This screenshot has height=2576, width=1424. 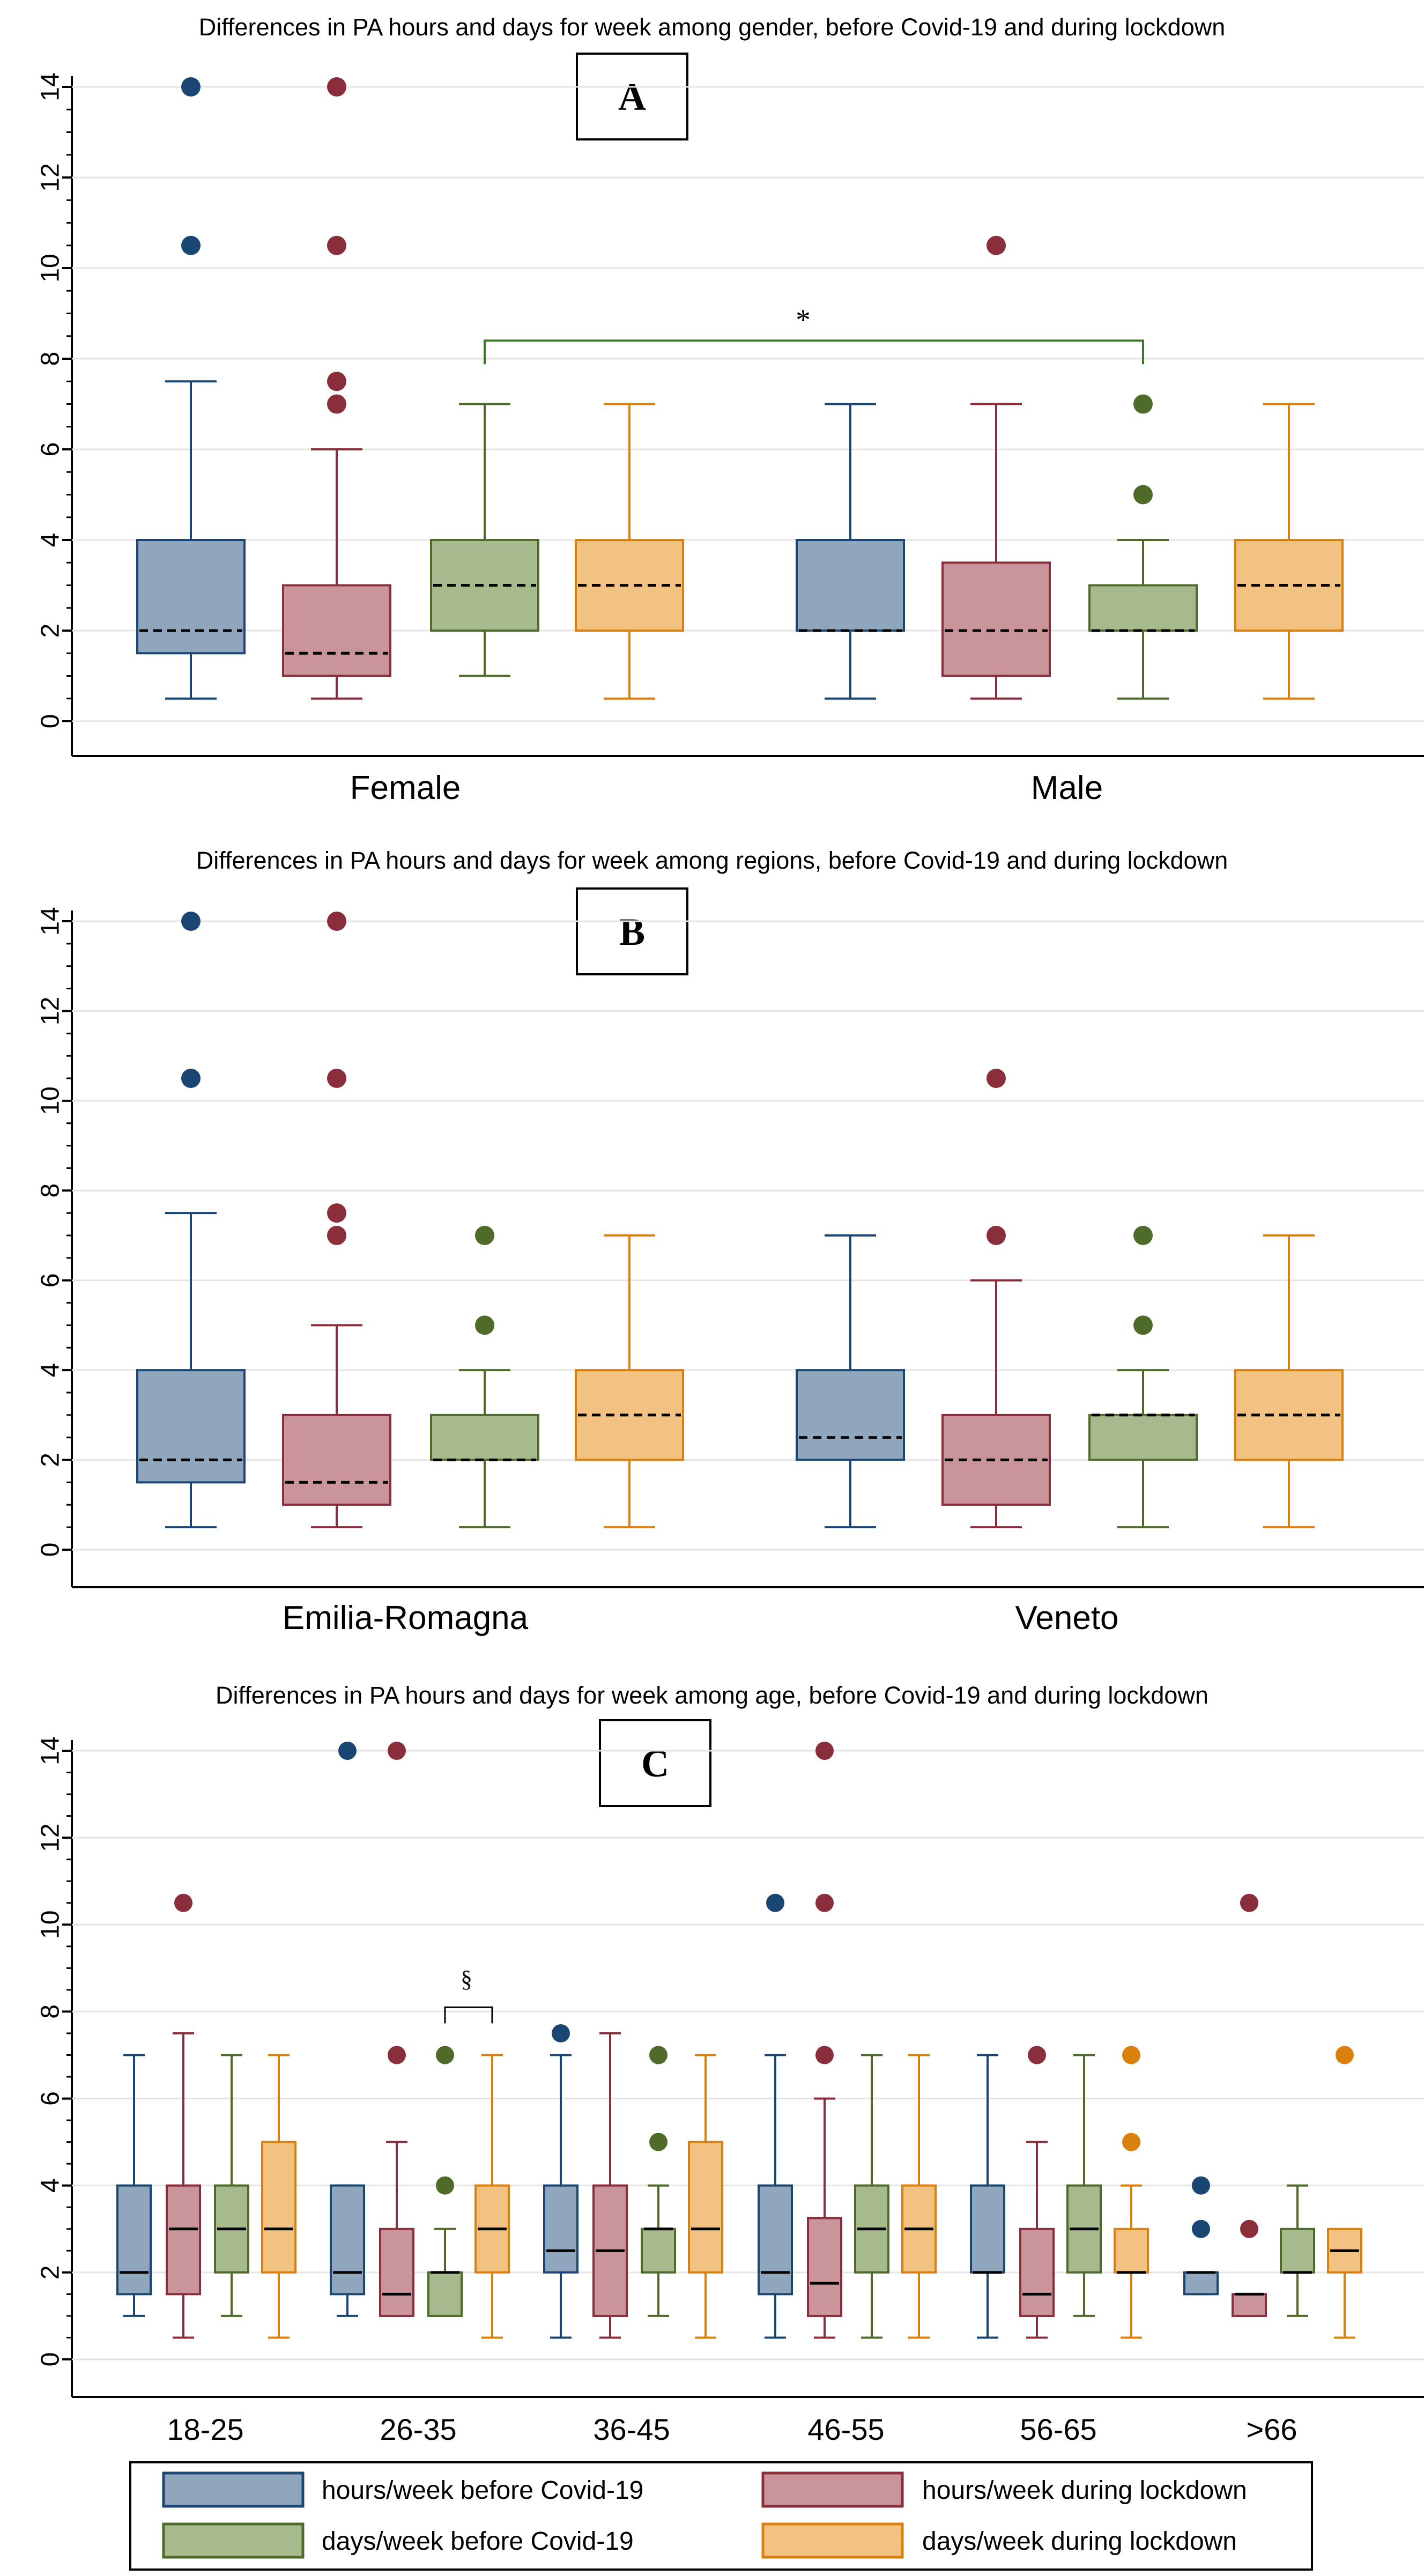 What do you see at coordinates (50, 1925) in the screenshot?
I see `panel-c-y-tick-label: 10` at bounding box center [50, 1925].